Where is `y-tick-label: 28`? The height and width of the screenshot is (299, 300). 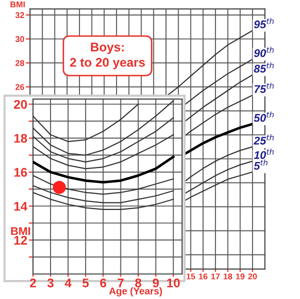
y-tick-label: 28 is located at coordinates (19, 63).